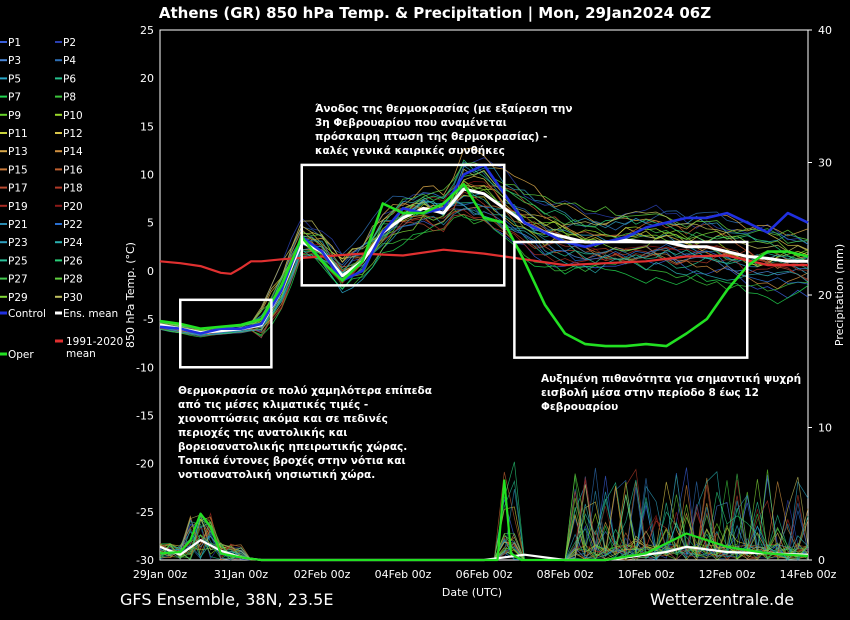 The image size is (850, 620). I want to click on x-tick-label: 12Feb 00z, so click(727, 574).